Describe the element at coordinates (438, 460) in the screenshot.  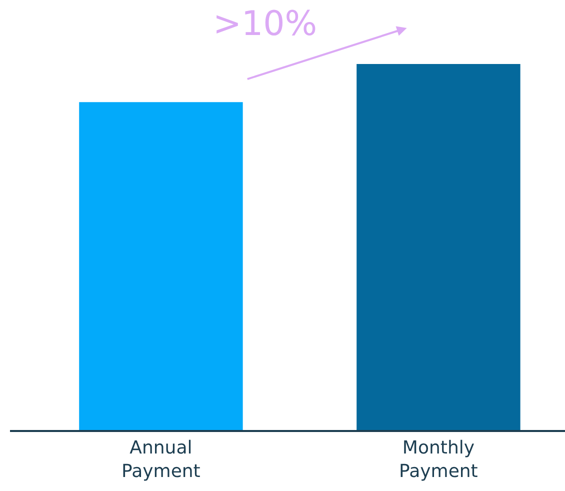
I see `x-tick-label: Monthly Payment` at that location.